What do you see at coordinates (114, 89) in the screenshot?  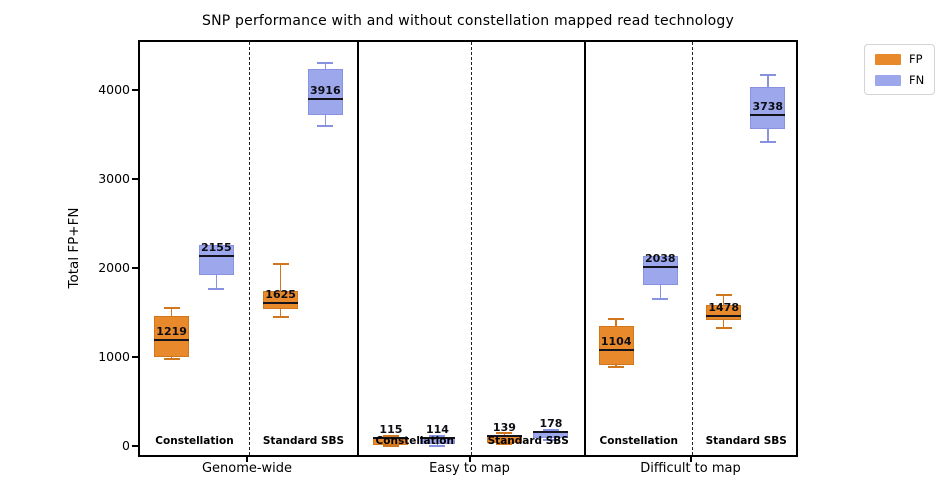 I see `y-tick-label: 4000` at bounding box center [114, 89].